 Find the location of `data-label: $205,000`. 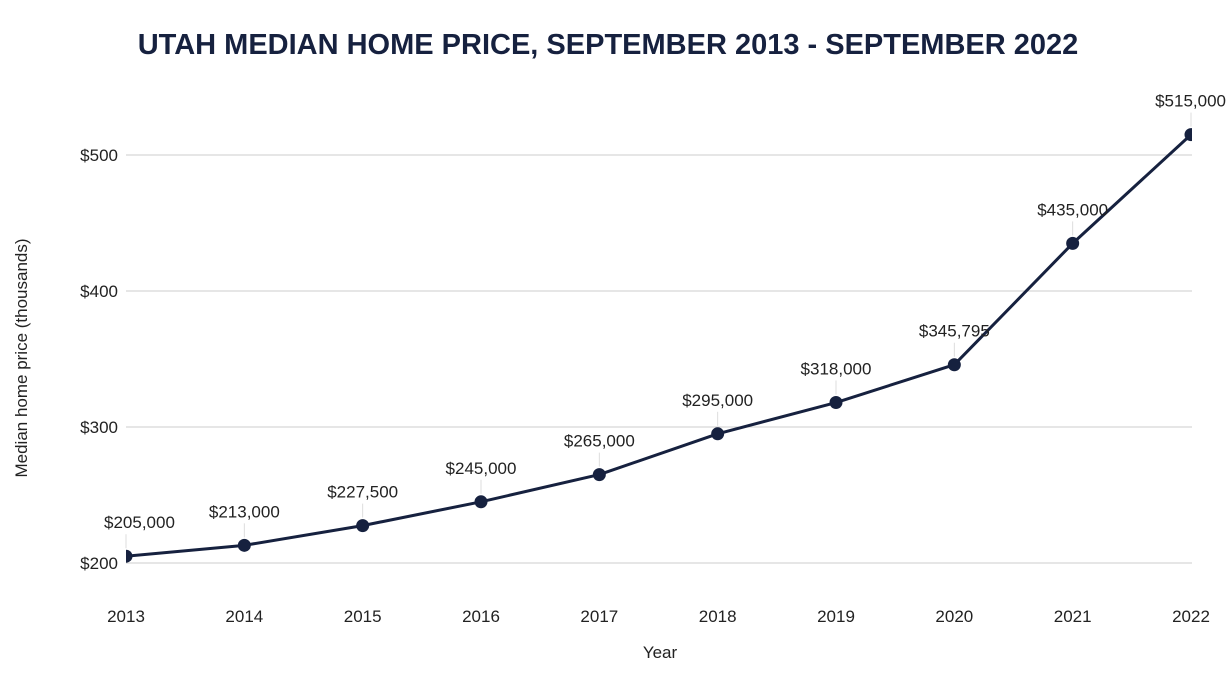

data-label: $205,000 is located at coordinates (139, 522).